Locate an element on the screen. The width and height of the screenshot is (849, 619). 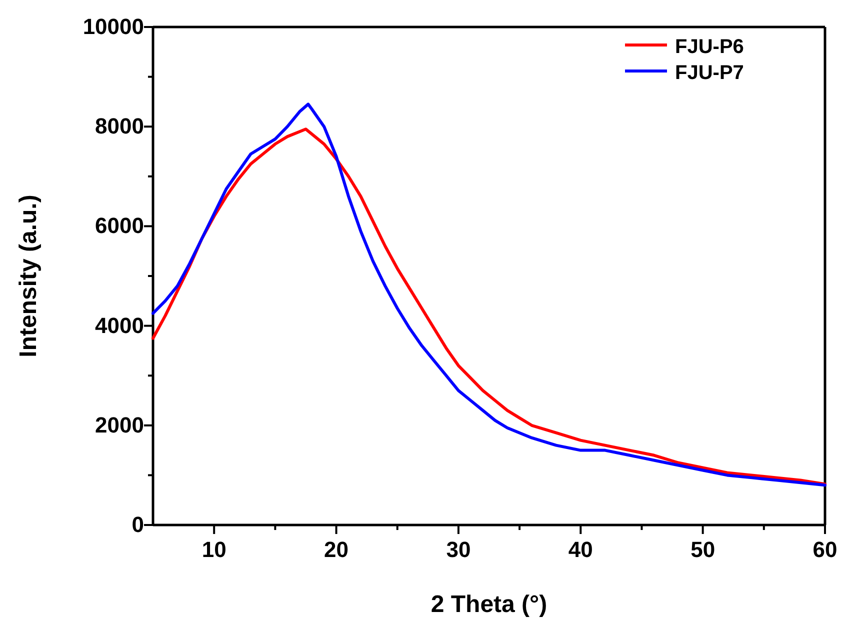
x-tick-label: 10 is located at coordinates (214, 549).